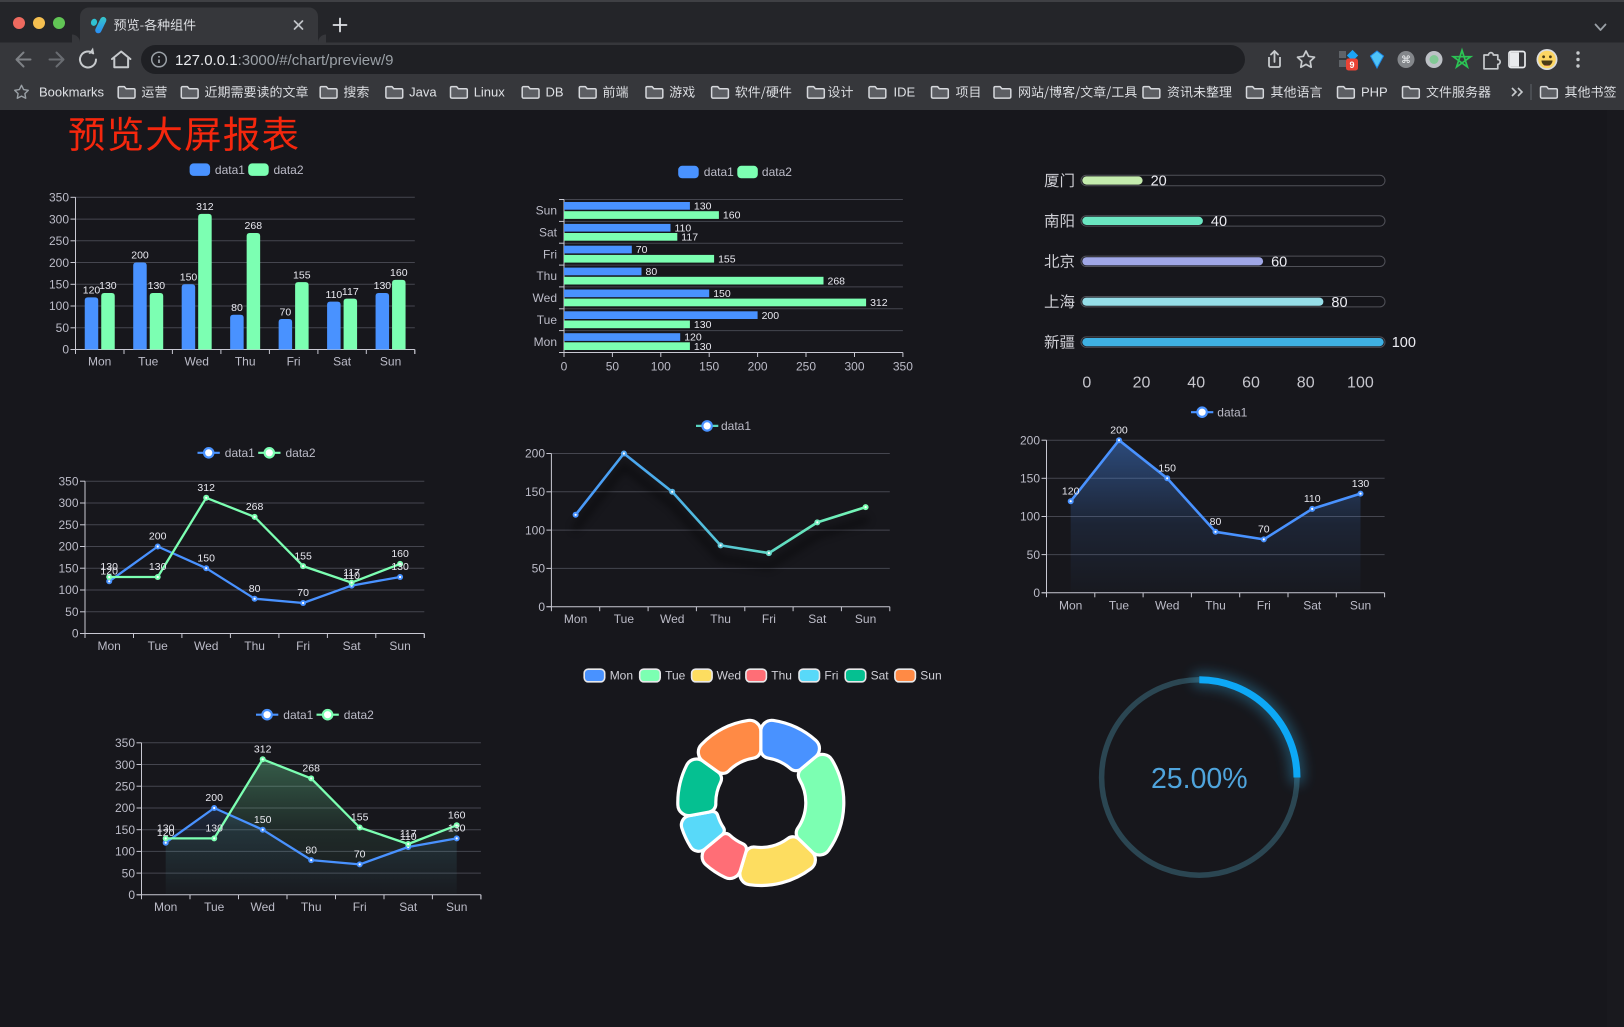 This screenshot has height=1027, width=1624. Describe the element at coordinates (72, 92) in the screenshot. I see `svg-text: Bookmarks` at that location.